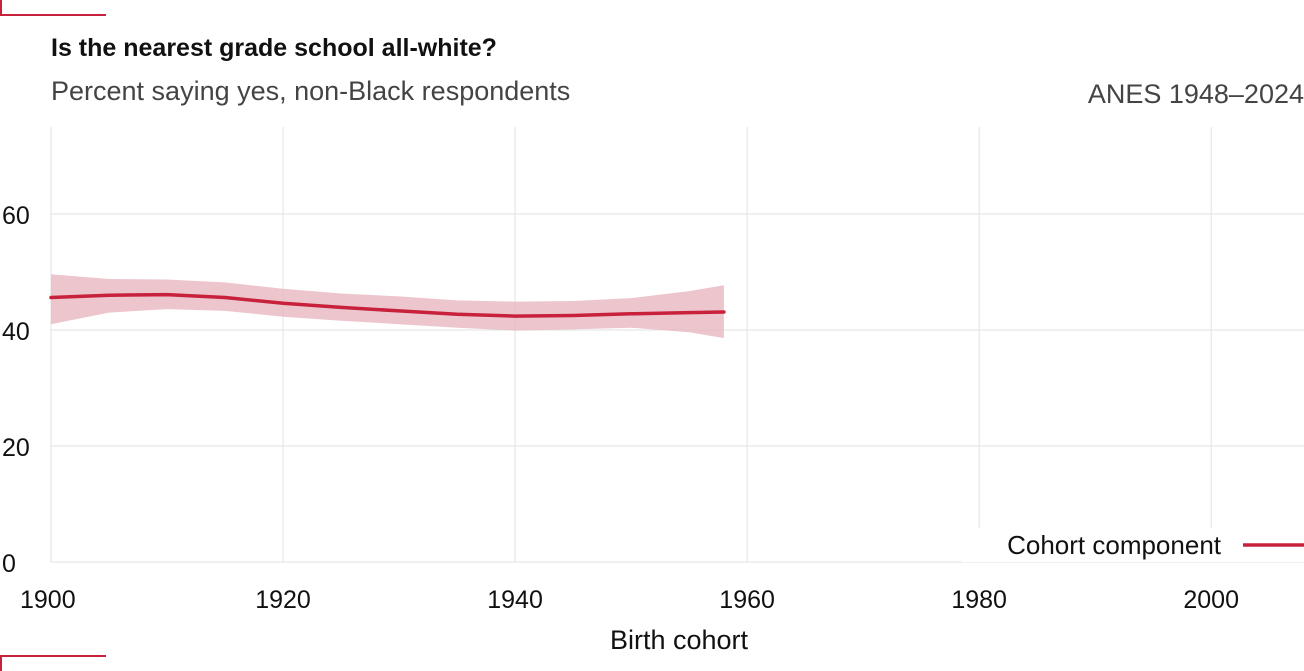  I want to click on x-tick-label-1960: 1960, so click(747, 600).